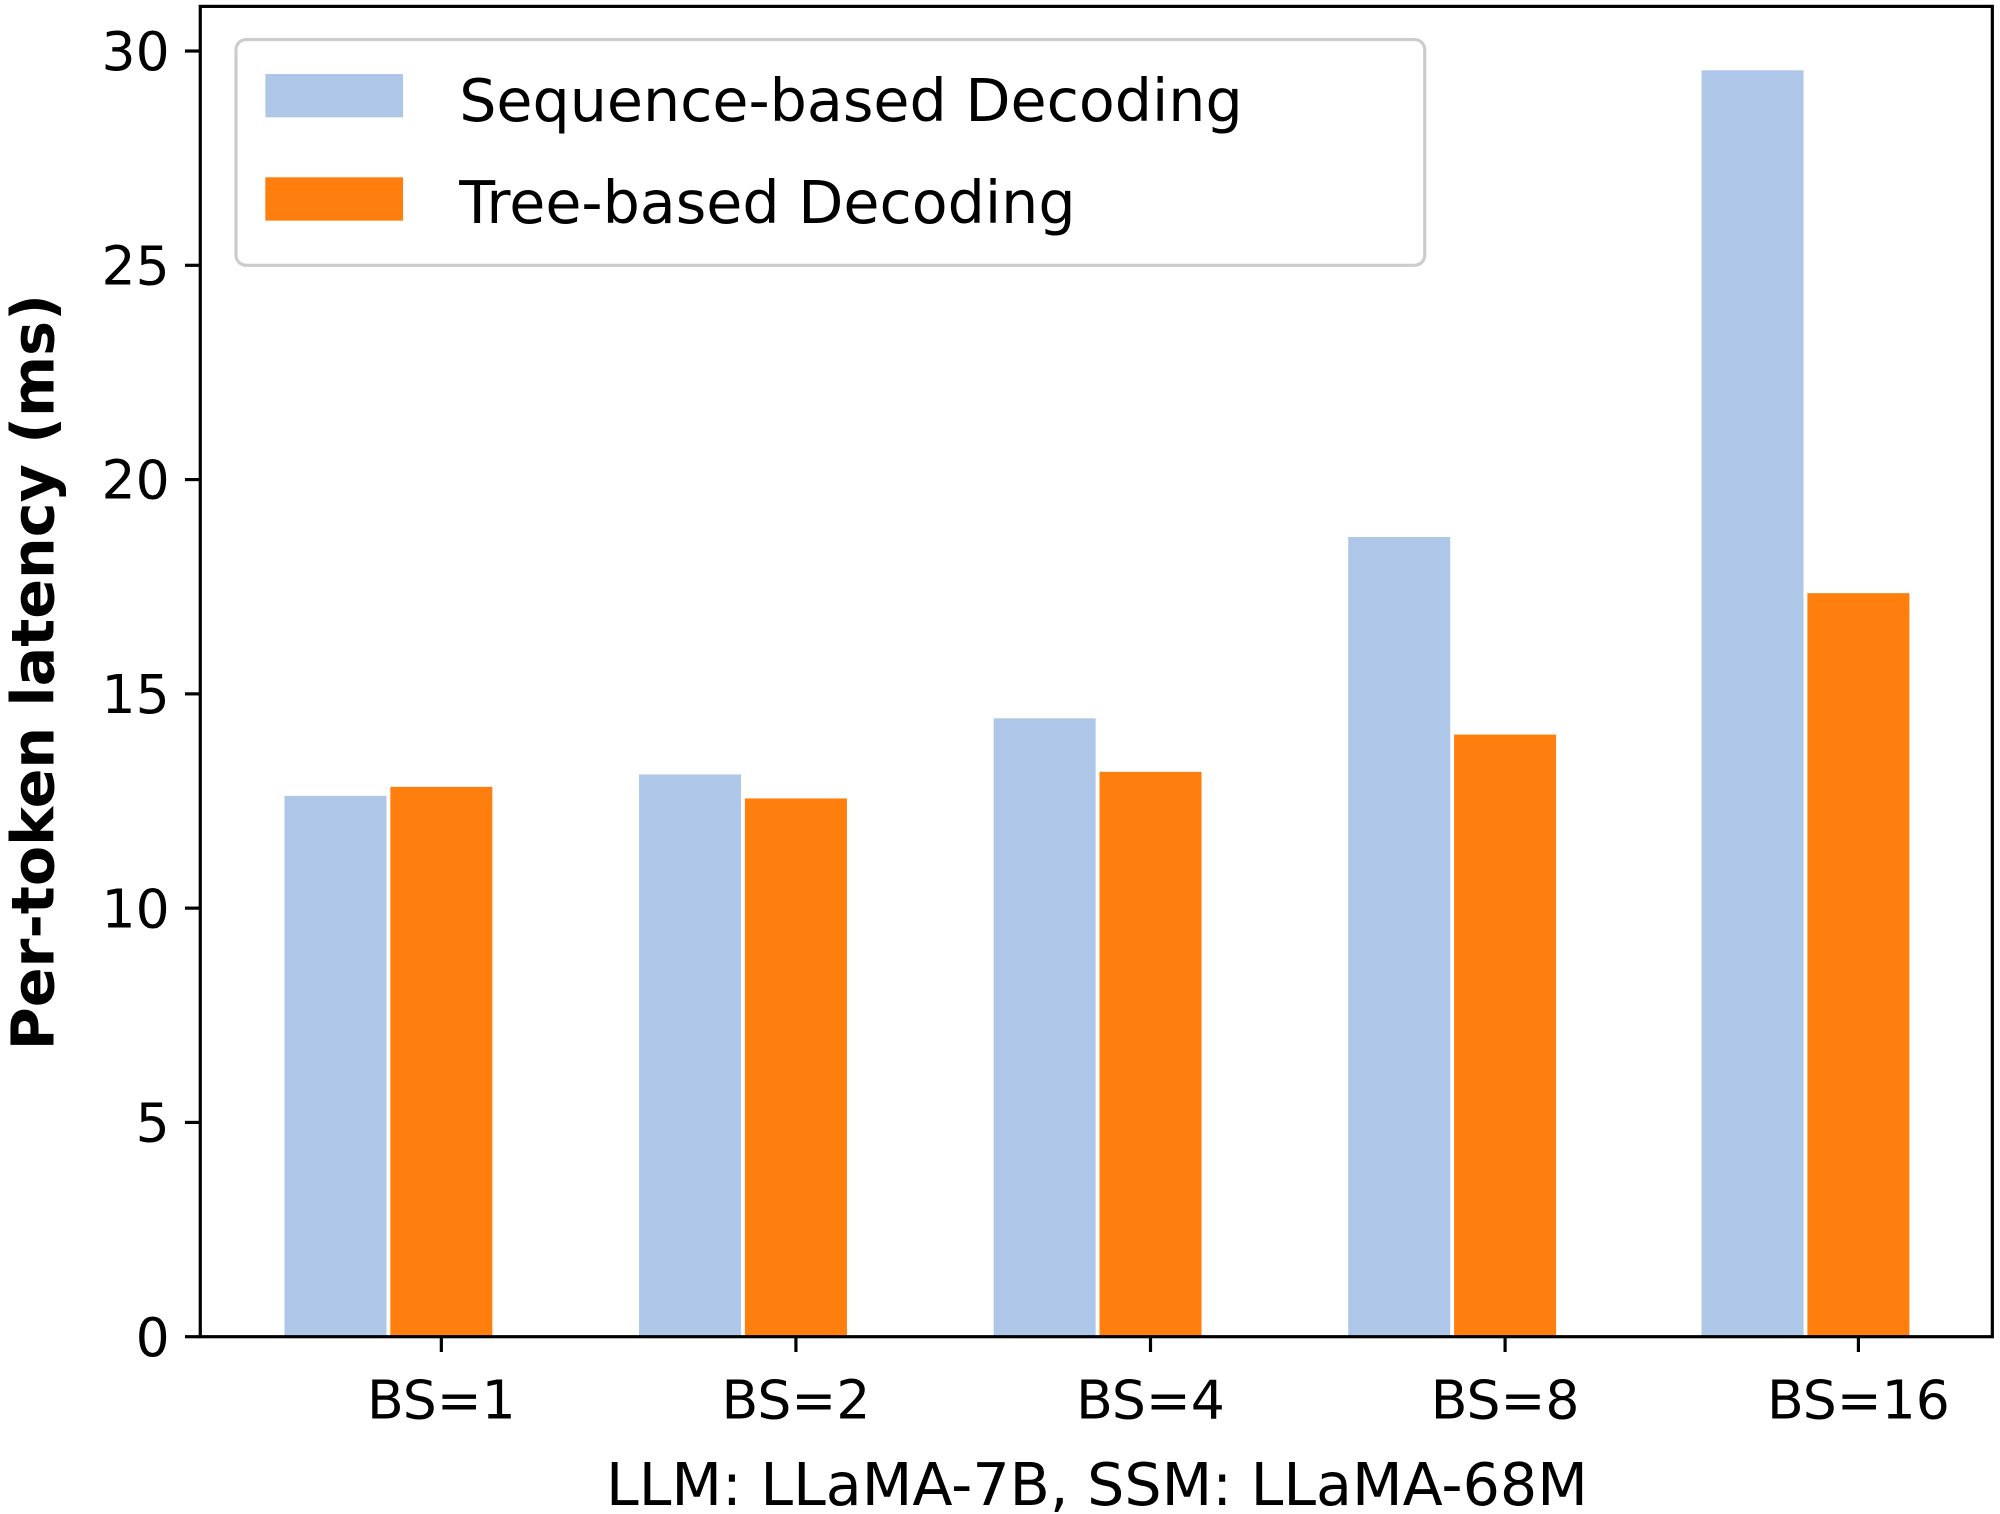 This screenshot has width=2000, height=1514. Describe the element at coordinates (1150, 1399) in the screenshot. I see `x-tick-label: BS=4` at that location.